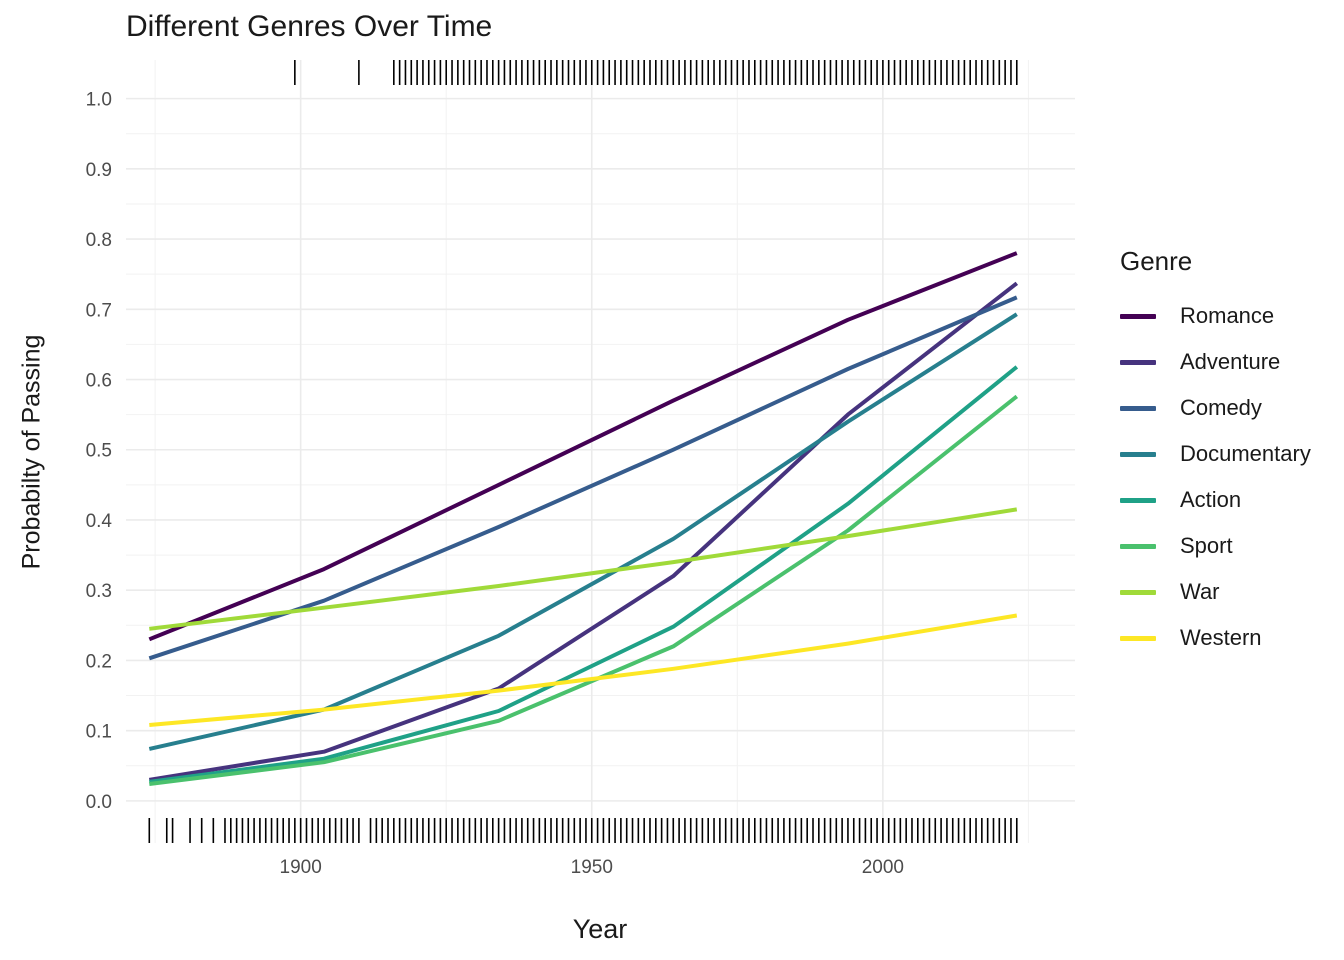 The width and height of the screenshot is (1344, 960). I want to click on legend-label: Adventure, so click(1230, 361).